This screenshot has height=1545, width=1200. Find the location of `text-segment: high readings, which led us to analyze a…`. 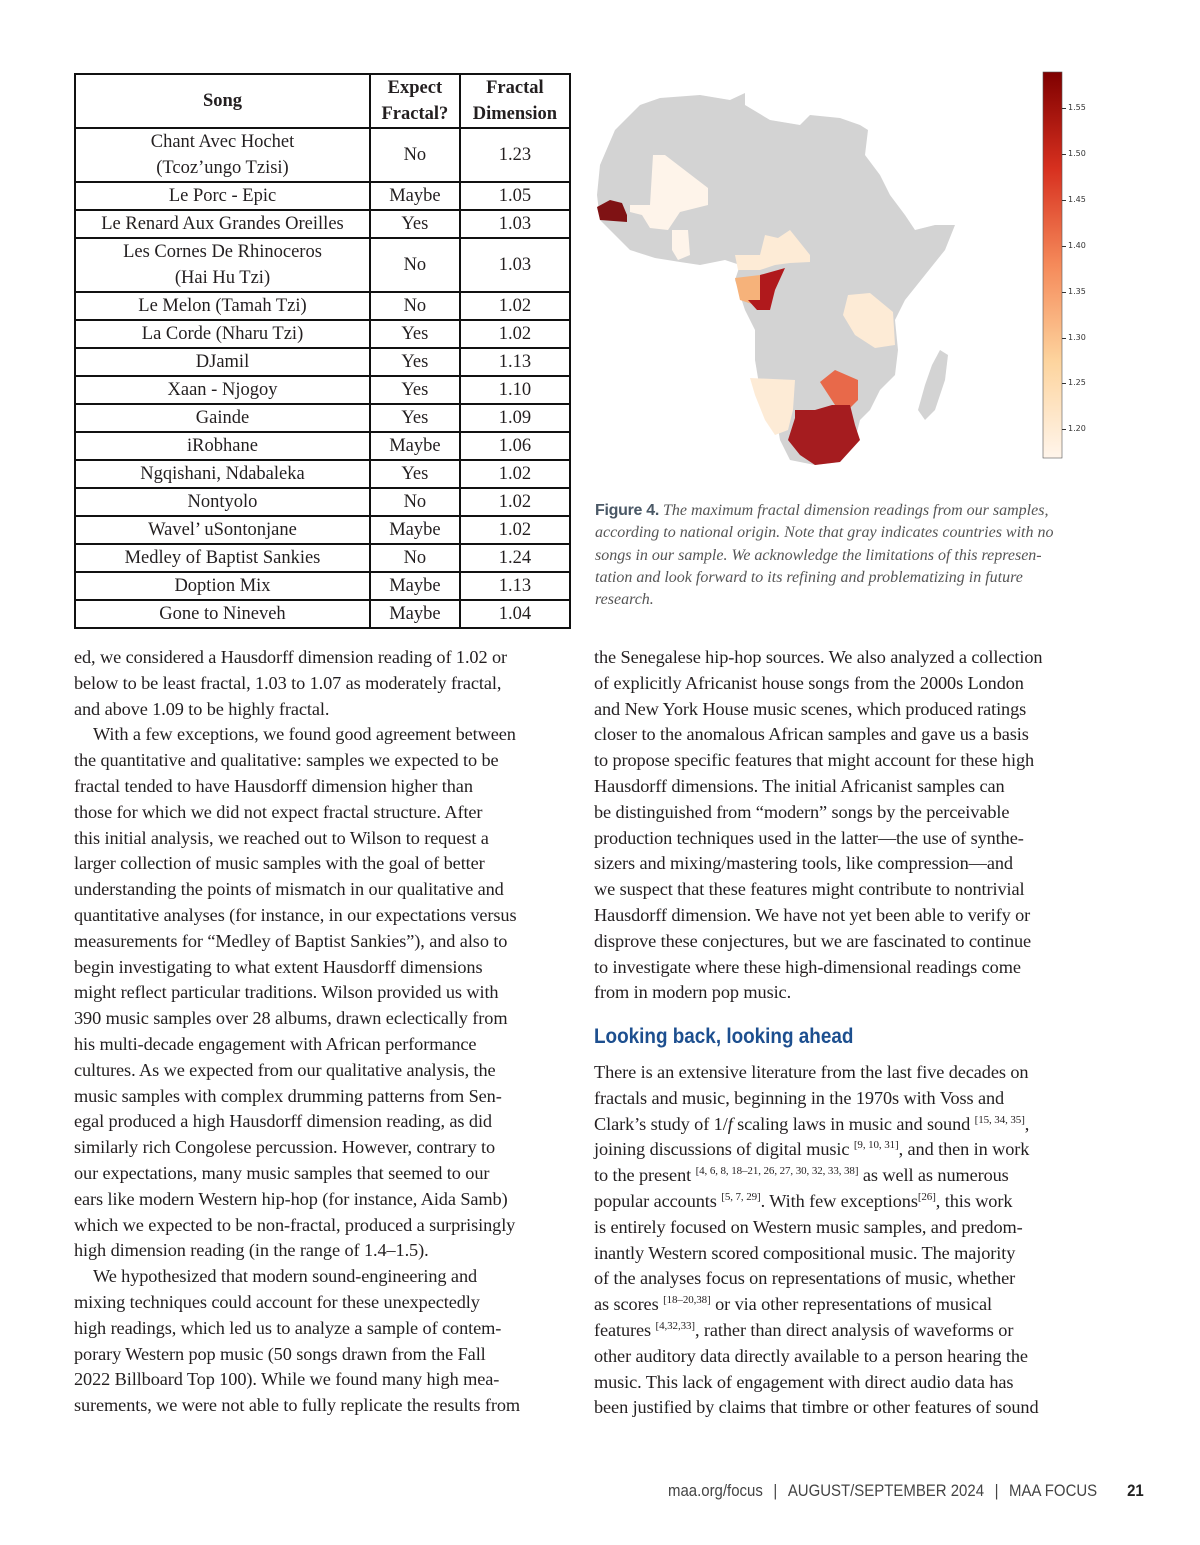

text-segment: high readings, which led us to analyze a… is located at coordinates (288, 1327).